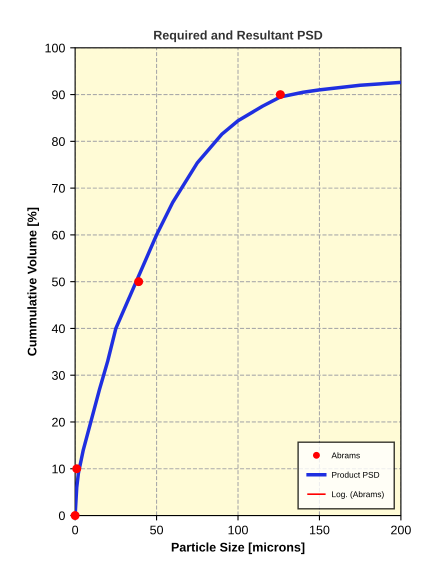 This screenshot has width=422, height=576. I want to click on y-tick-label: 90, so click(58, 95).